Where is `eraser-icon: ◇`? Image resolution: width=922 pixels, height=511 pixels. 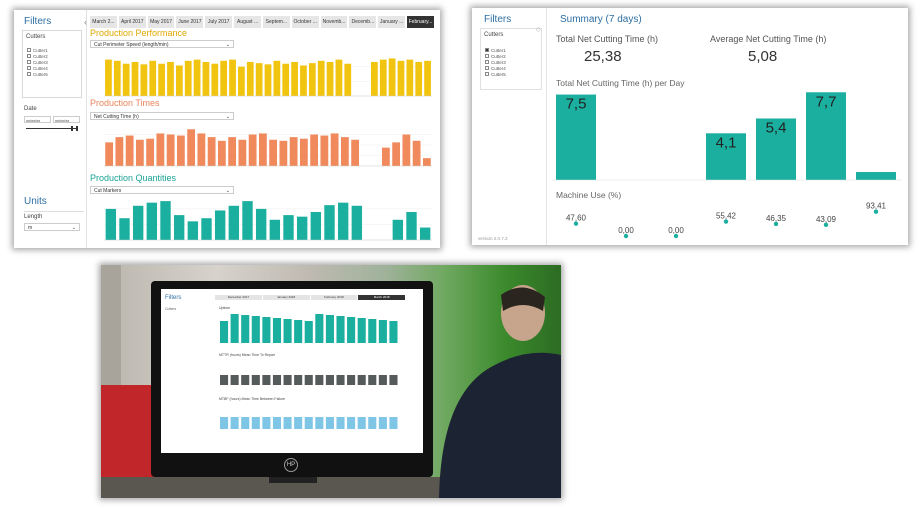
eraser-icon: ◇ is located at coordinates (538, 30).